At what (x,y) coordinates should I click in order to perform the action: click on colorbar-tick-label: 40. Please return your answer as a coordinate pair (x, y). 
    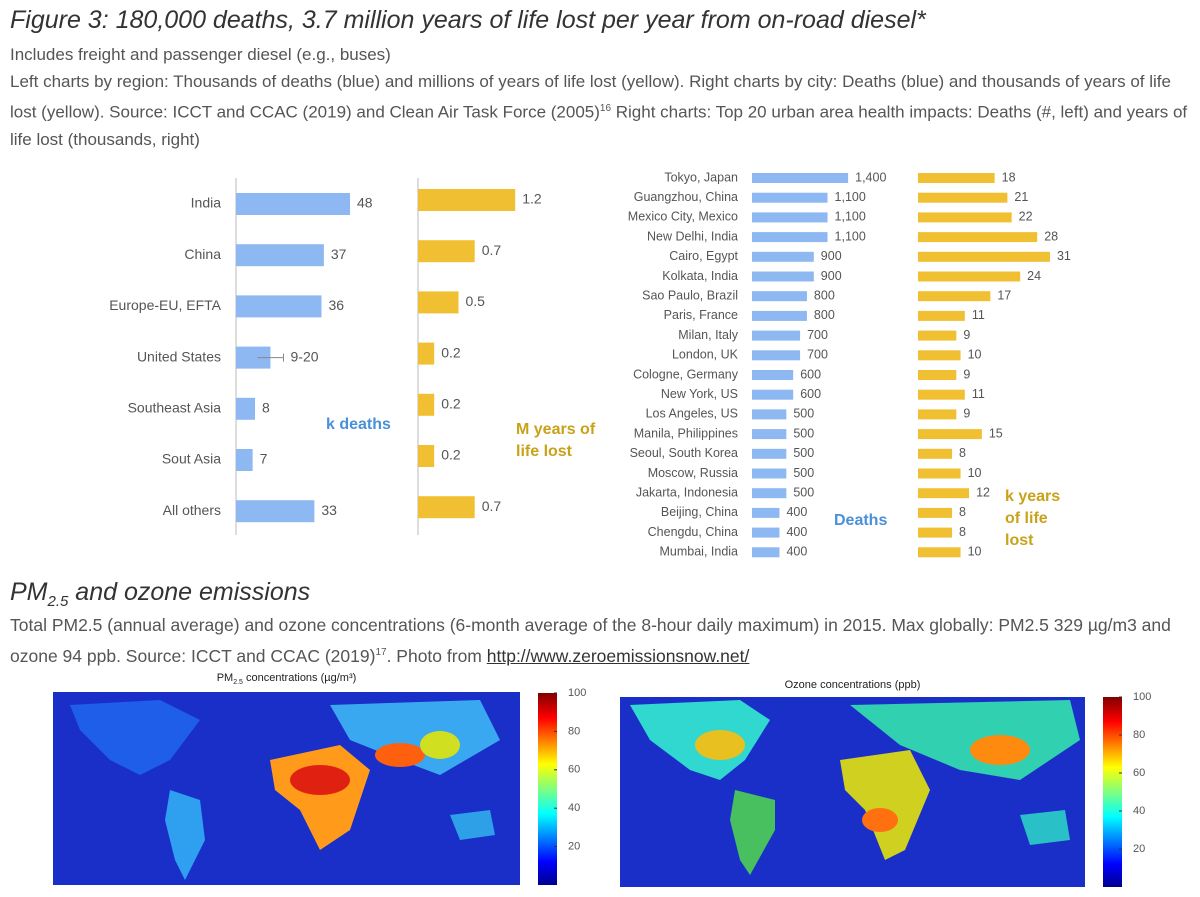
    Looking at the image, I should click on (574, 808).